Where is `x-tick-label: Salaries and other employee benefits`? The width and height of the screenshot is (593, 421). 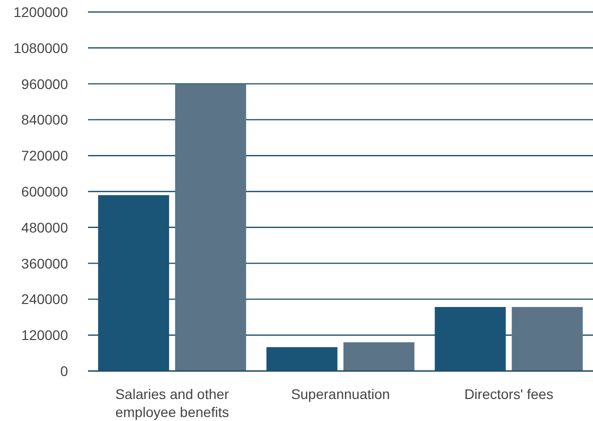
x-tick-label: Salaries and other employee benefits is located at coordinates (172, 403).